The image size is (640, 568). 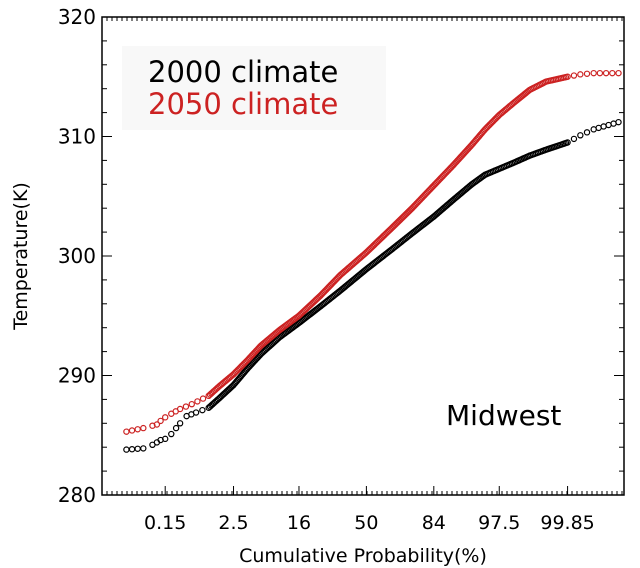 What do you see at coordinates (77, 376) in the screenshot?
I see `y-tick-label: 290` at bounding box center [77, 376].